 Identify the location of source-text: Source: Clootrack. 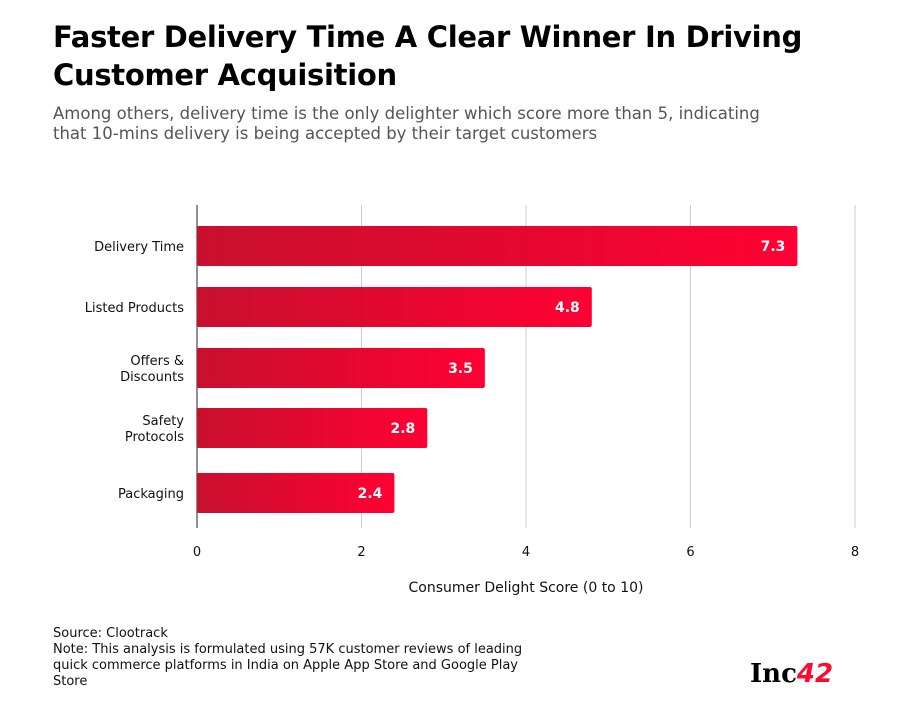
(110, 633).